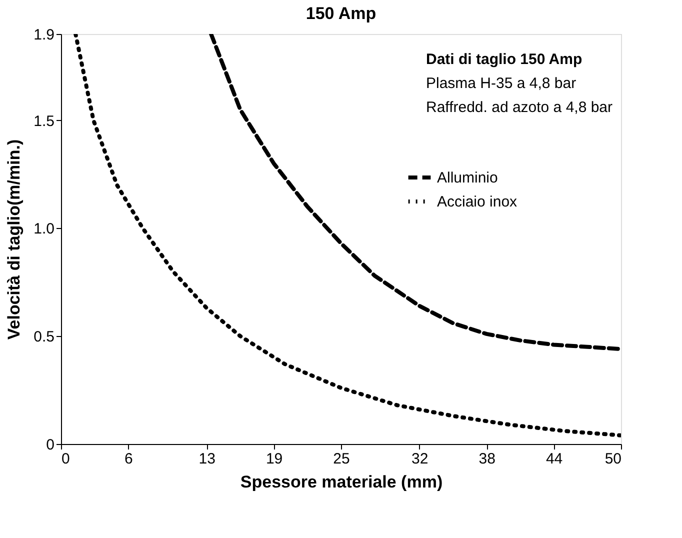  I want to click on y-tick-label: 1.5, so click(44, 121).